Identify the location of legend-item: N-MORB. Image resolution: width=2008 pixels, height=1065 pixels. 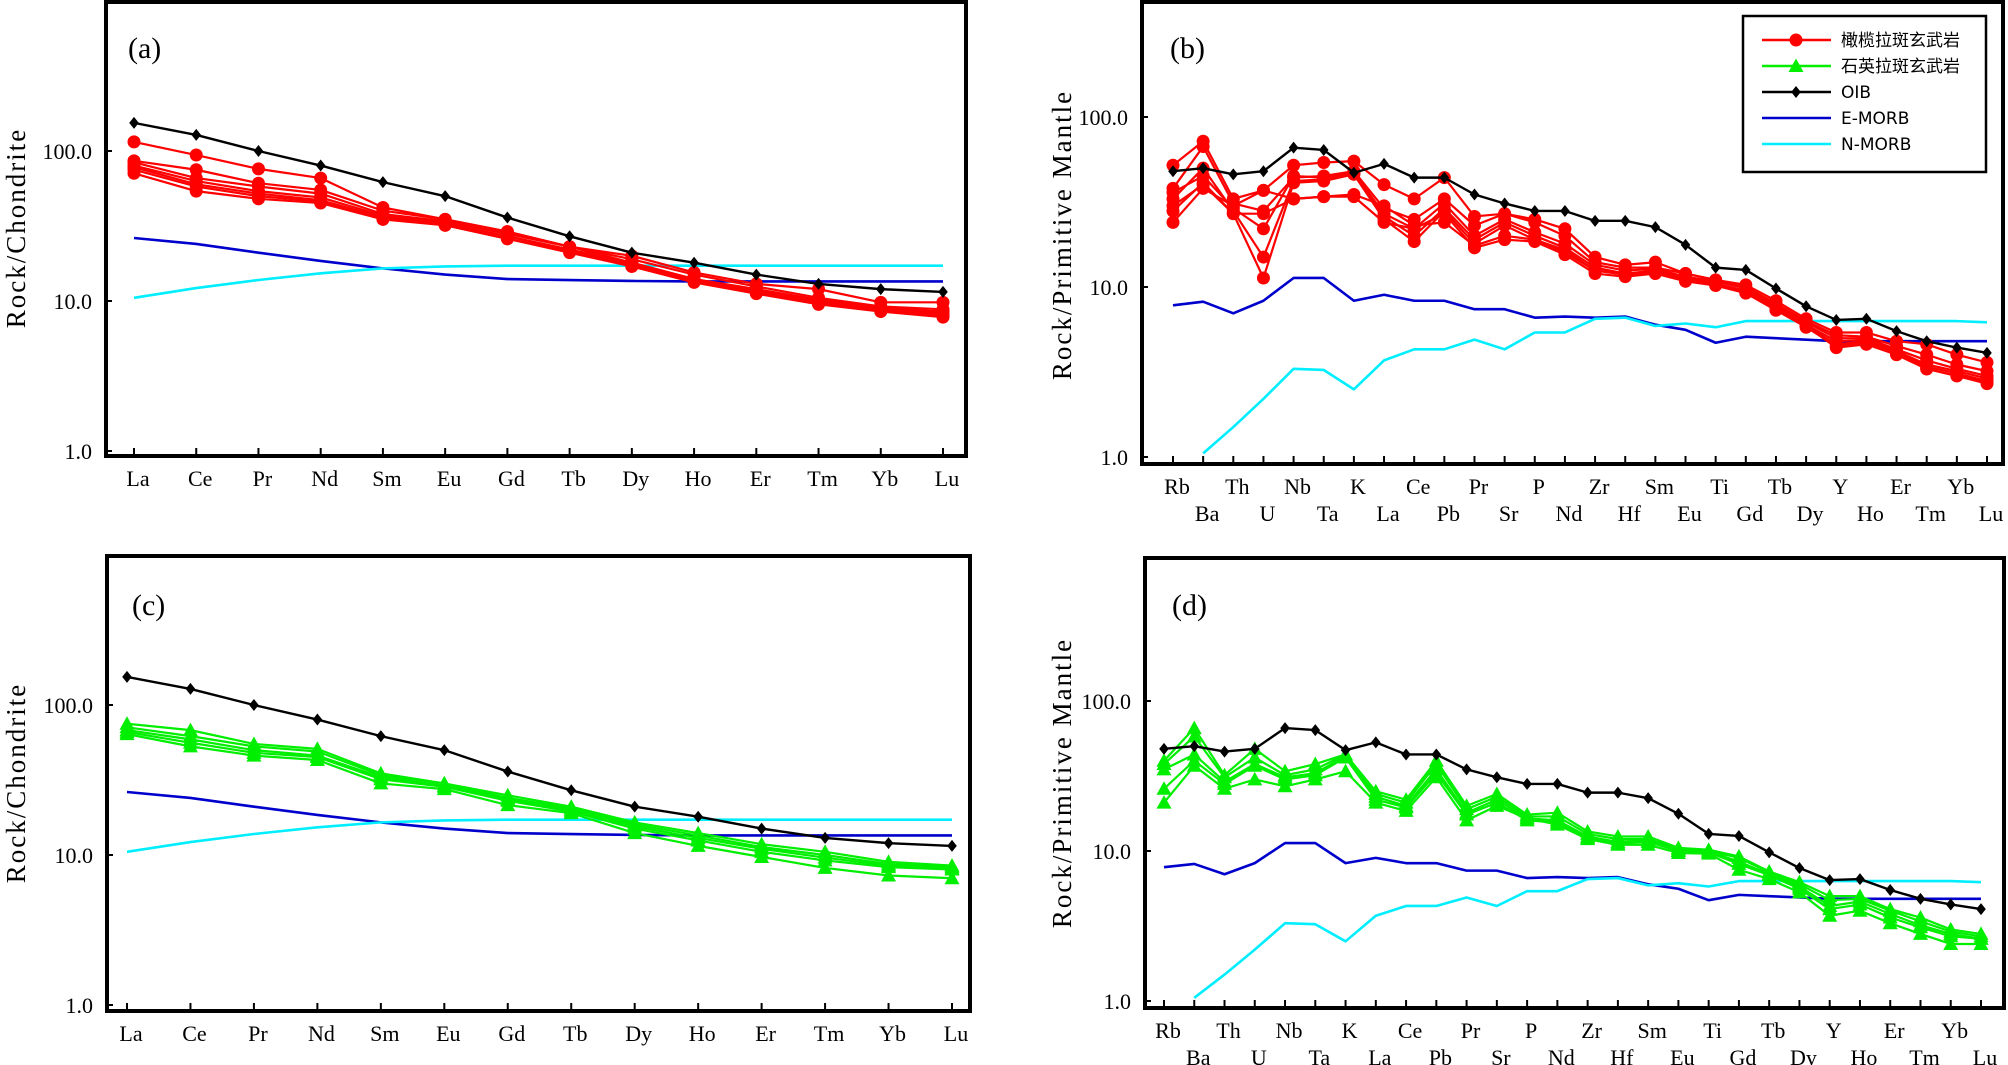
(1836, 145).